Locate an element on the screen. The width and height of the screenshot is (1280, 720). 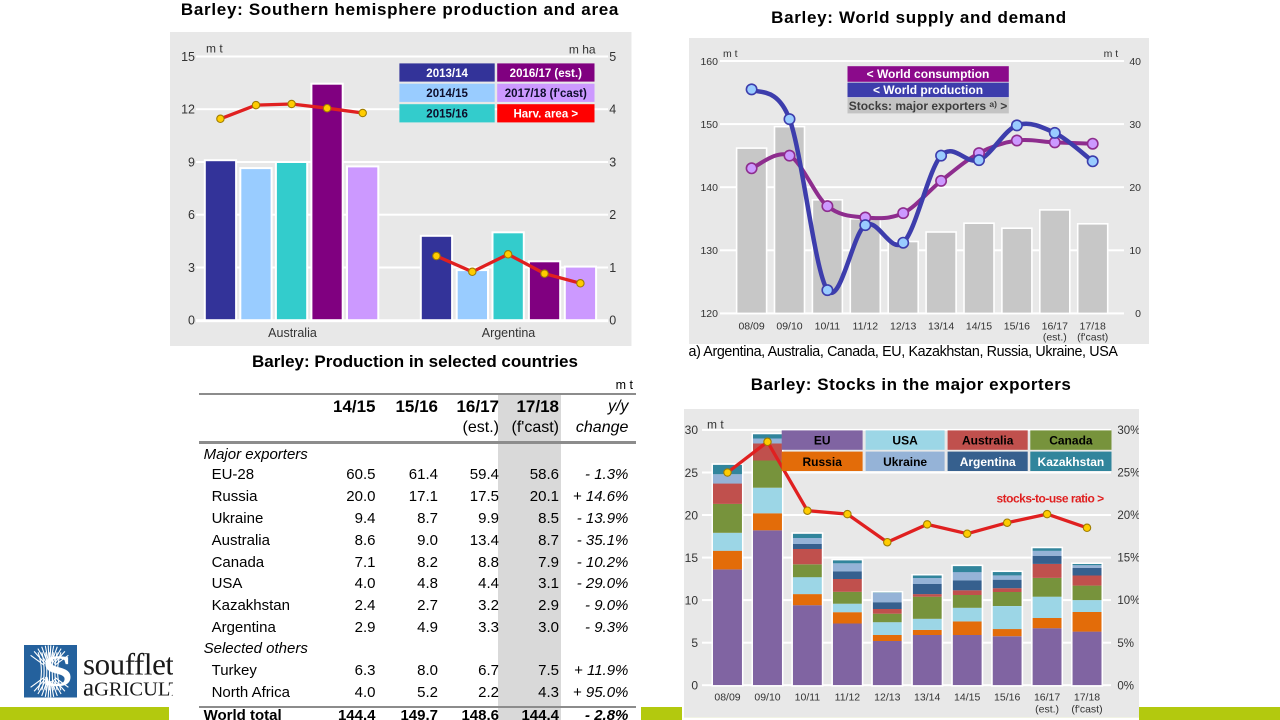
svg-text: EU is located at coordinates (822, 441).